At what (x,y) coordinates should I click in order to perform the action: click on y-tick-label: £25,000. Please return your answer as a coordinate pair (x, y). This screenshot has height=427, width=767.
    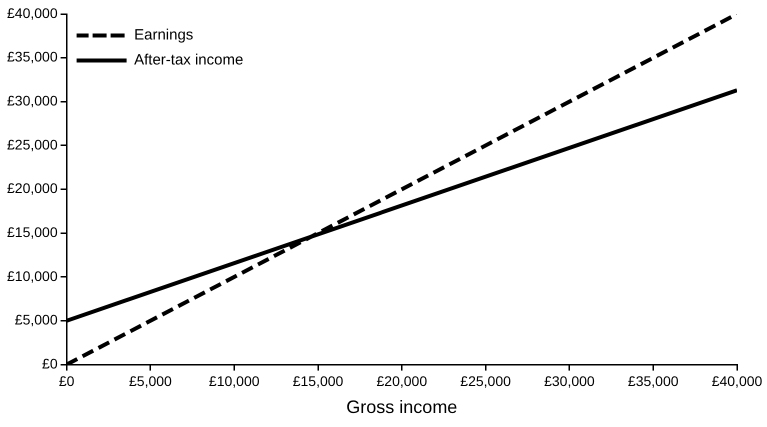
    Looking at the image, I should click on (32, 144).